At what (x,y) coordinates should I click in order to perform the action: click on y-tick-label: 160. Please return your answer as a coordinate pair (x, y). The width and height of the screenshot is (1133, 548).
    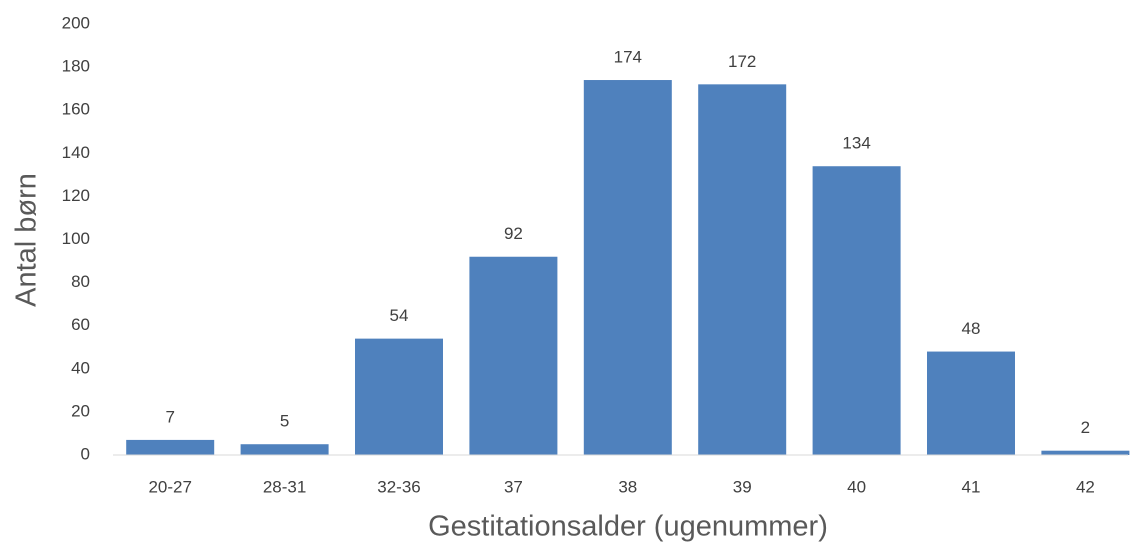
    Looking at the image, I should click on (76, 109).